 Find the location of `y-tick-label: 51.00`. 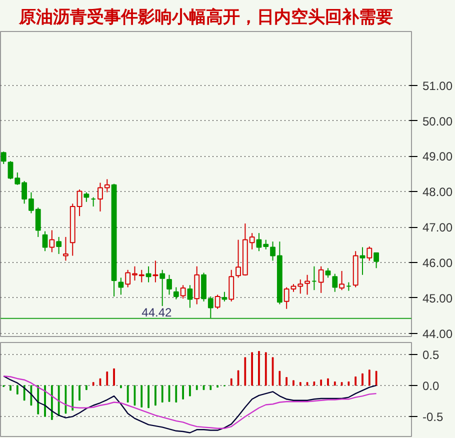

y-tick-label: 51.00 is located at coordinates (437, 85).